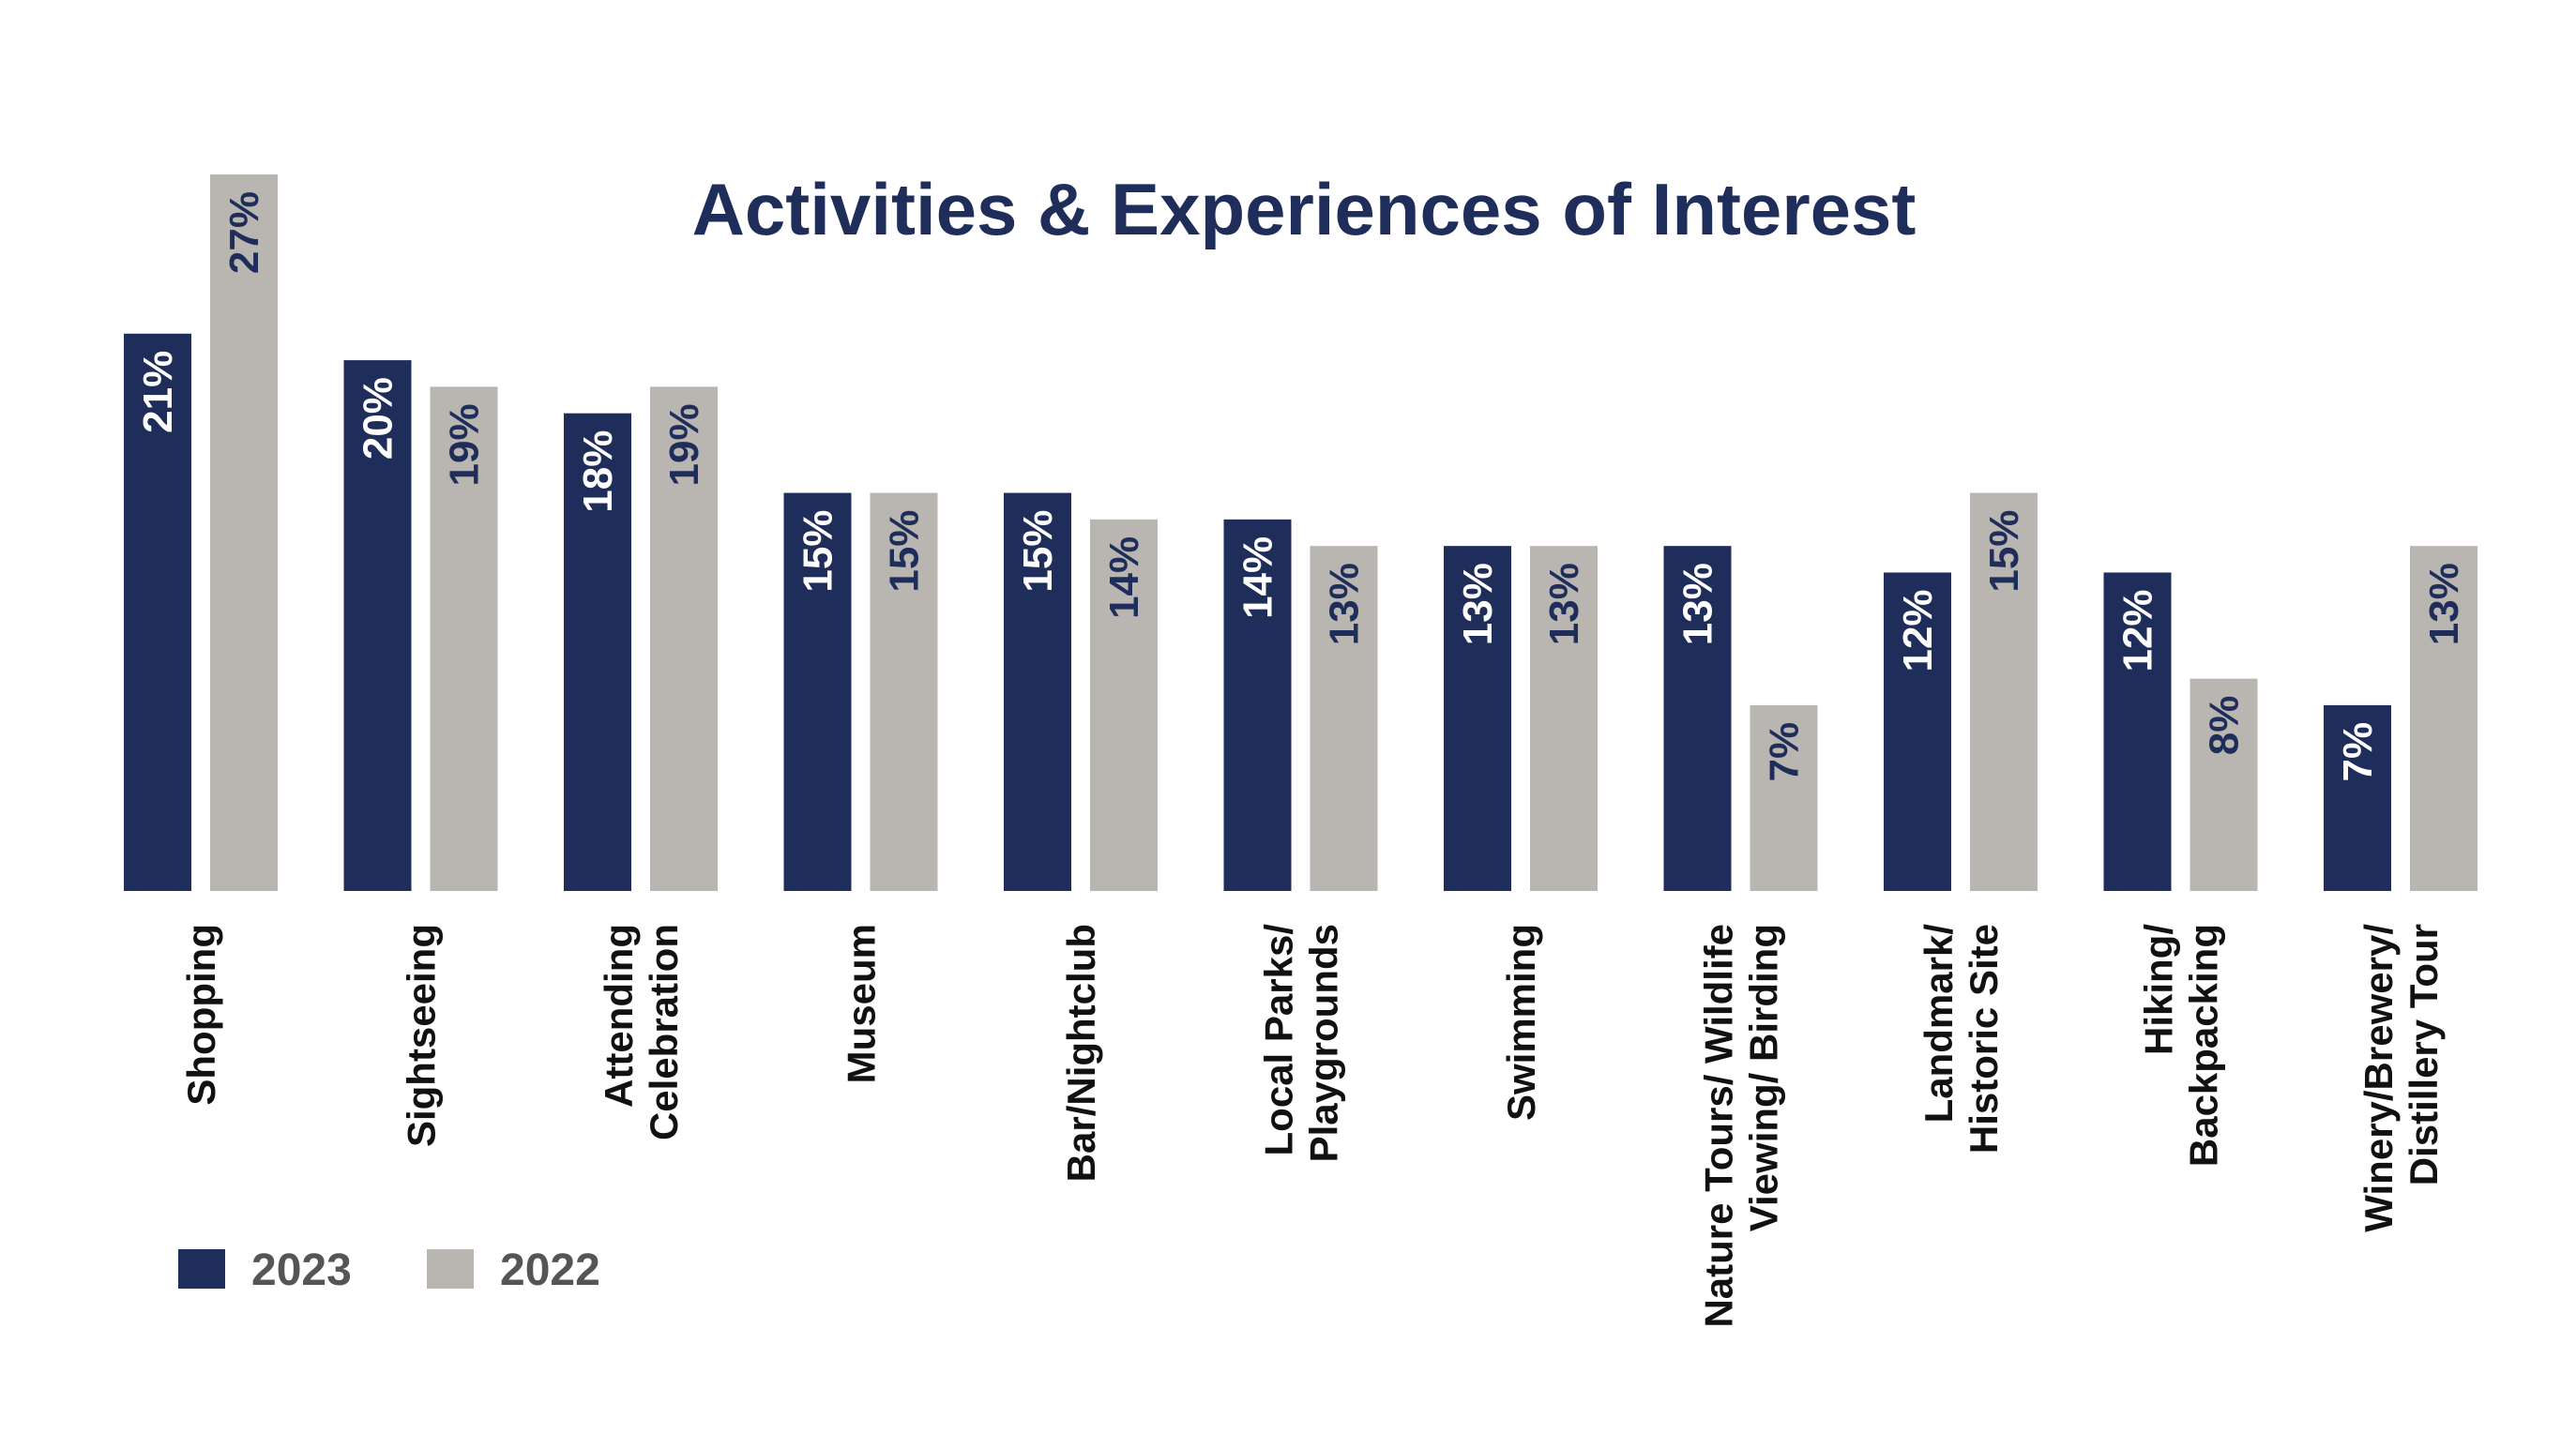 This screenshot has width=2576, height=1449. I want to click on value-label-2022-2: 19%, so click(684, 444).